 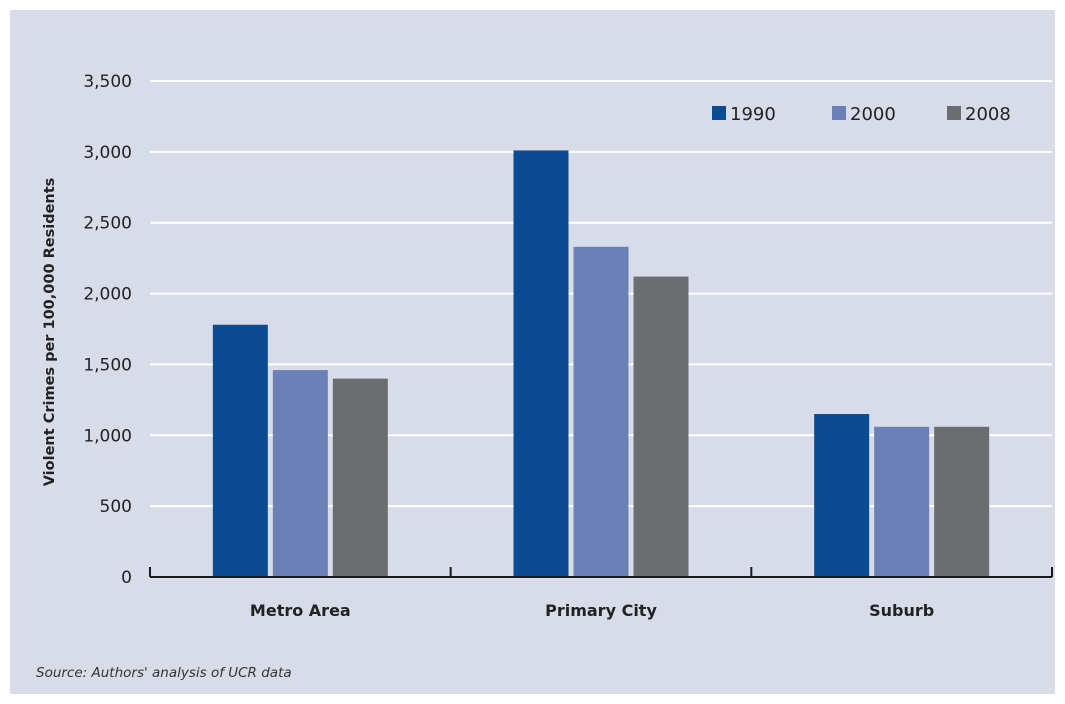 I want to click on x-axis, so click(x=601, y=572).